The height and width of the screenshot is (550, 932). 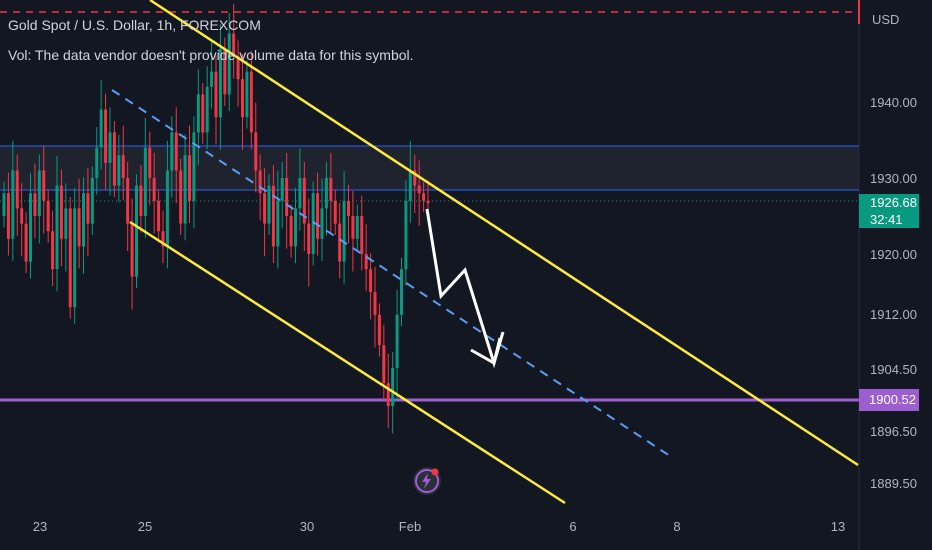 I want to click on x-tick-label: 6, so click(x=573, y=526).